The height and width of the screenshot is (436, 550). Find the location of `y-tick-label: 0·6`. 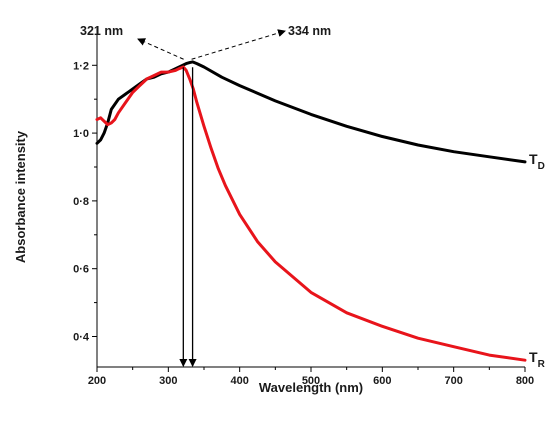

y-tick-label: 0·6 is located at coordinates (81, 270).